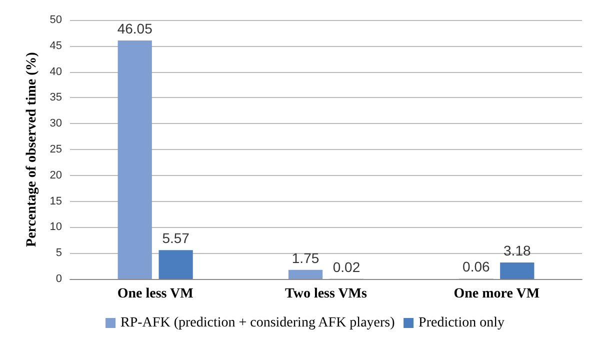 The width and height of the screenshot is (610, 345). Describe the element at coordinates (56, 201) in the screenshot. I see `y-tick-label: 15` at that location.